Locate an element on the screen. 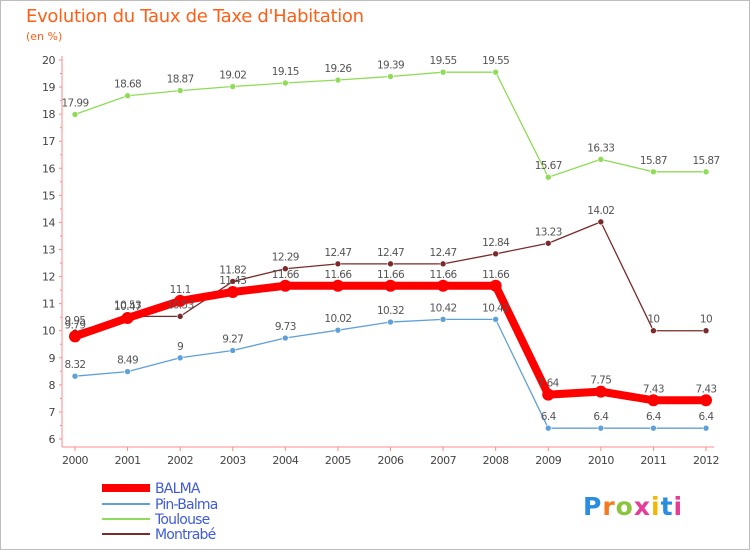  data-label: 11.1 is located at coordinates (180, 290).